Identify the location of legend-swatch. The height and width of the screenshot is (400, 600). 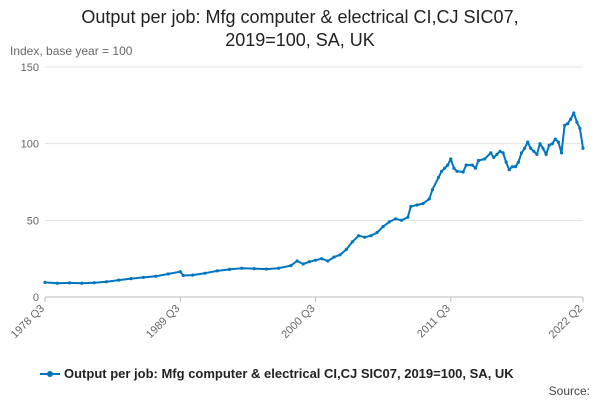
(50, 374).